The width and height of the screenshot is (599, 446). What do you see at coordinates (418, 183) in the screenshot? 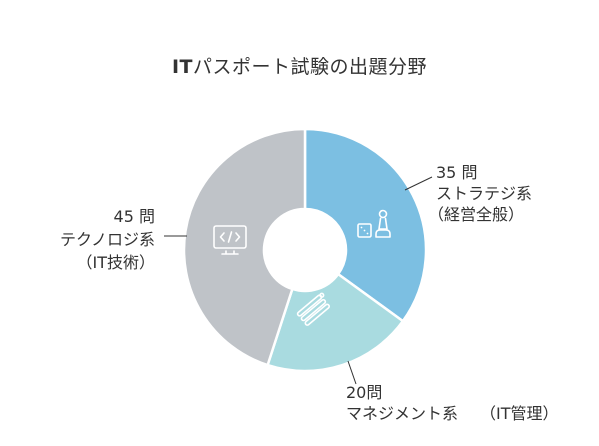
I see `leader-line-strategy` at bounding box center [418, 183].